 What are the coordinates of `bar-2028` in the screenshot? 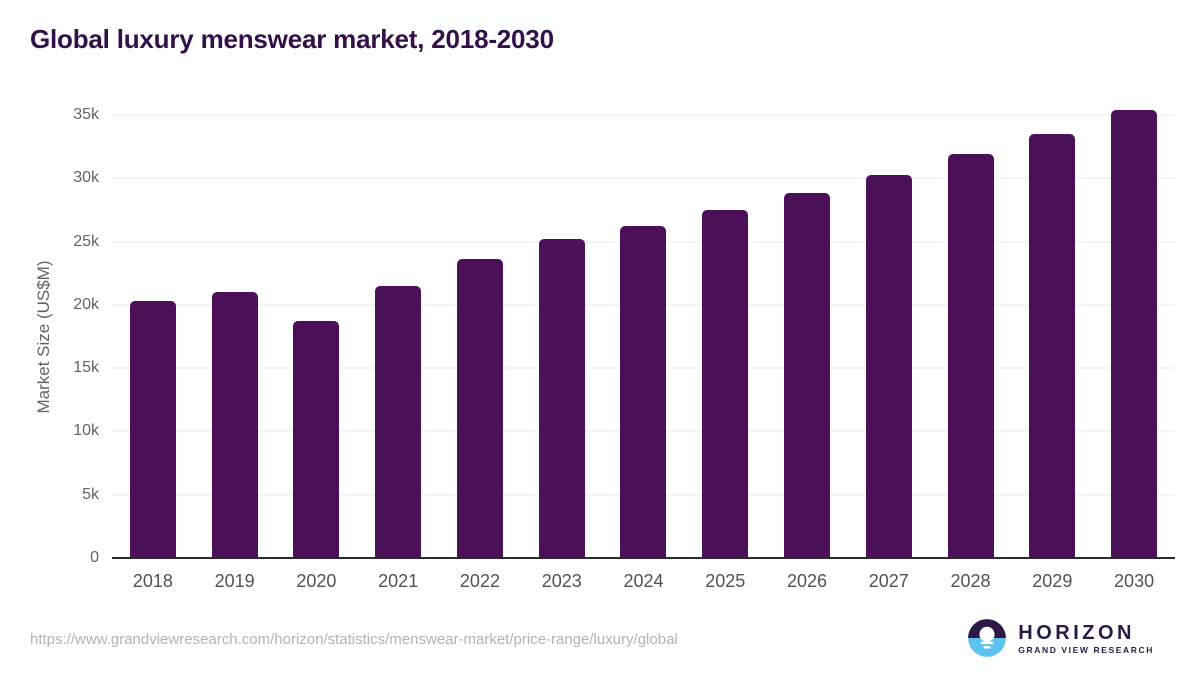 It's located at (970, 356).